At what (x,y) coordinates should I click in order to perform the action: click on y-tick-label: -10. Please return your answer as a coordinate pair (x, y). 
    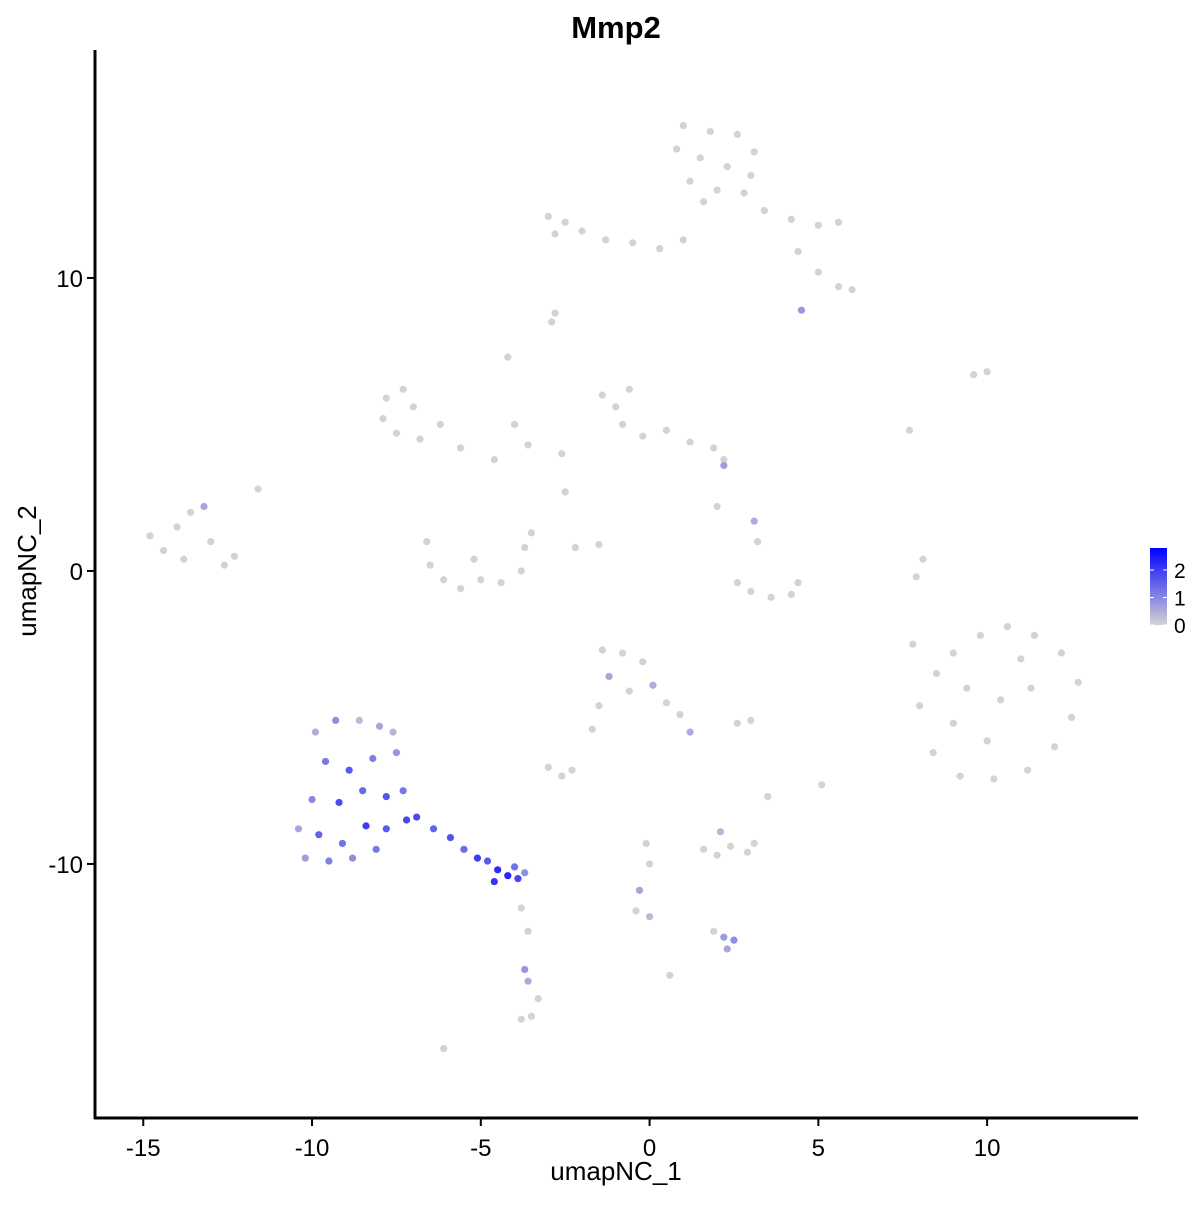
    Looking at the image, I should click on (65, 865).